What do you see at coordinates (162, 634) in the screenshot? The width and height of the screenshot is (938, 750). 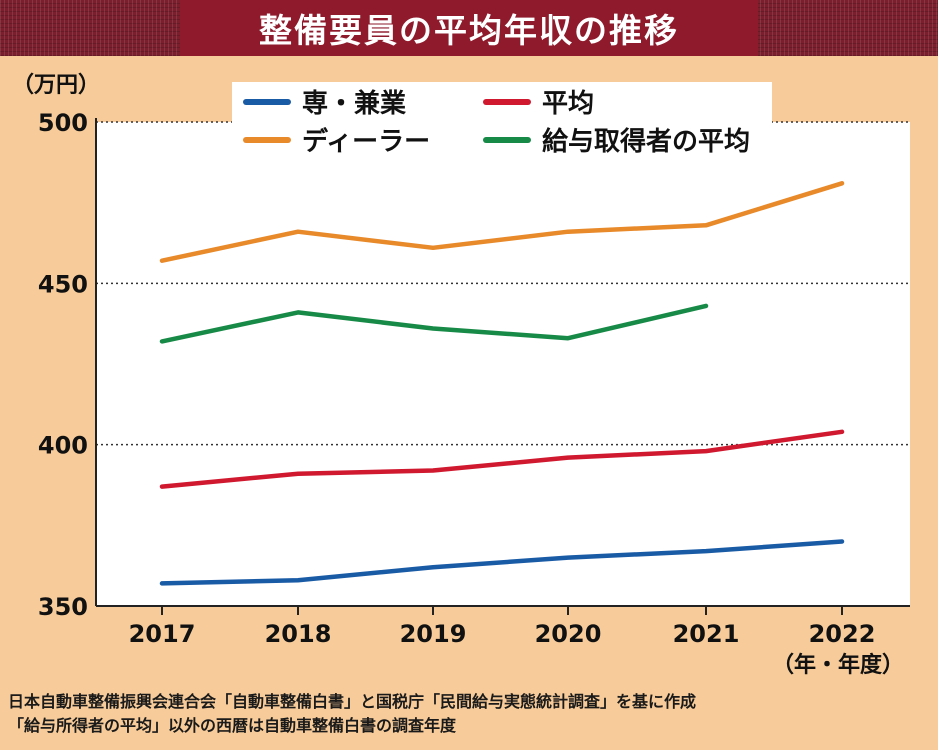 I see `x-tick-label-2017: 2017` at bounding box center [162, 634].